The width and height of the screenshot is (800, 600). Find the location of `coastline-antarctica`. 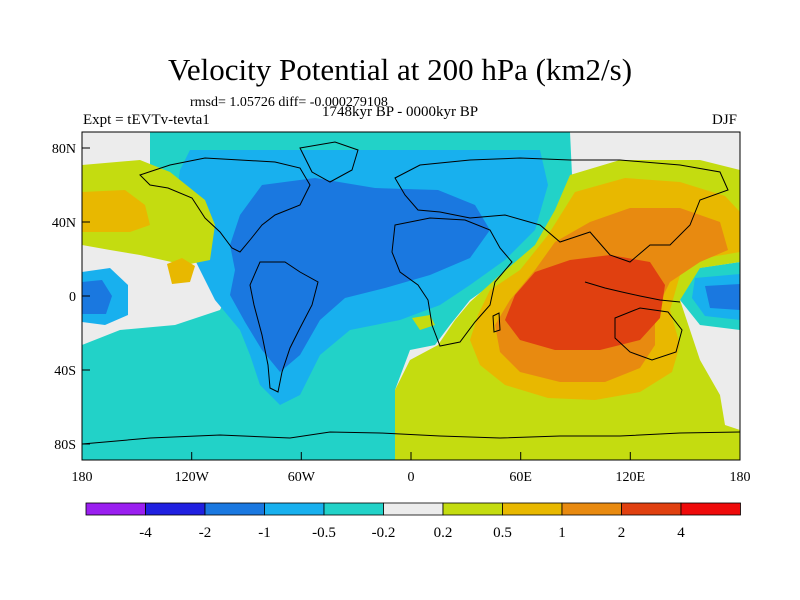

coastline-antarctica is located at coordinates (411, 438).